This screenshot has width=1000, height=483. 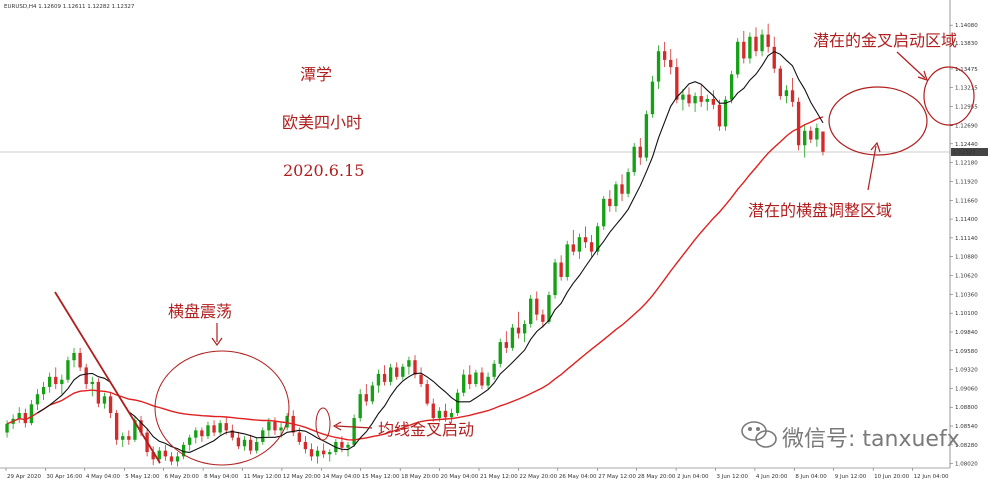 What do you see at coordinates (922, 75) in the screenshot?
I see `potential-golden-cross-arrow-head` at bounding box center [922, 75].